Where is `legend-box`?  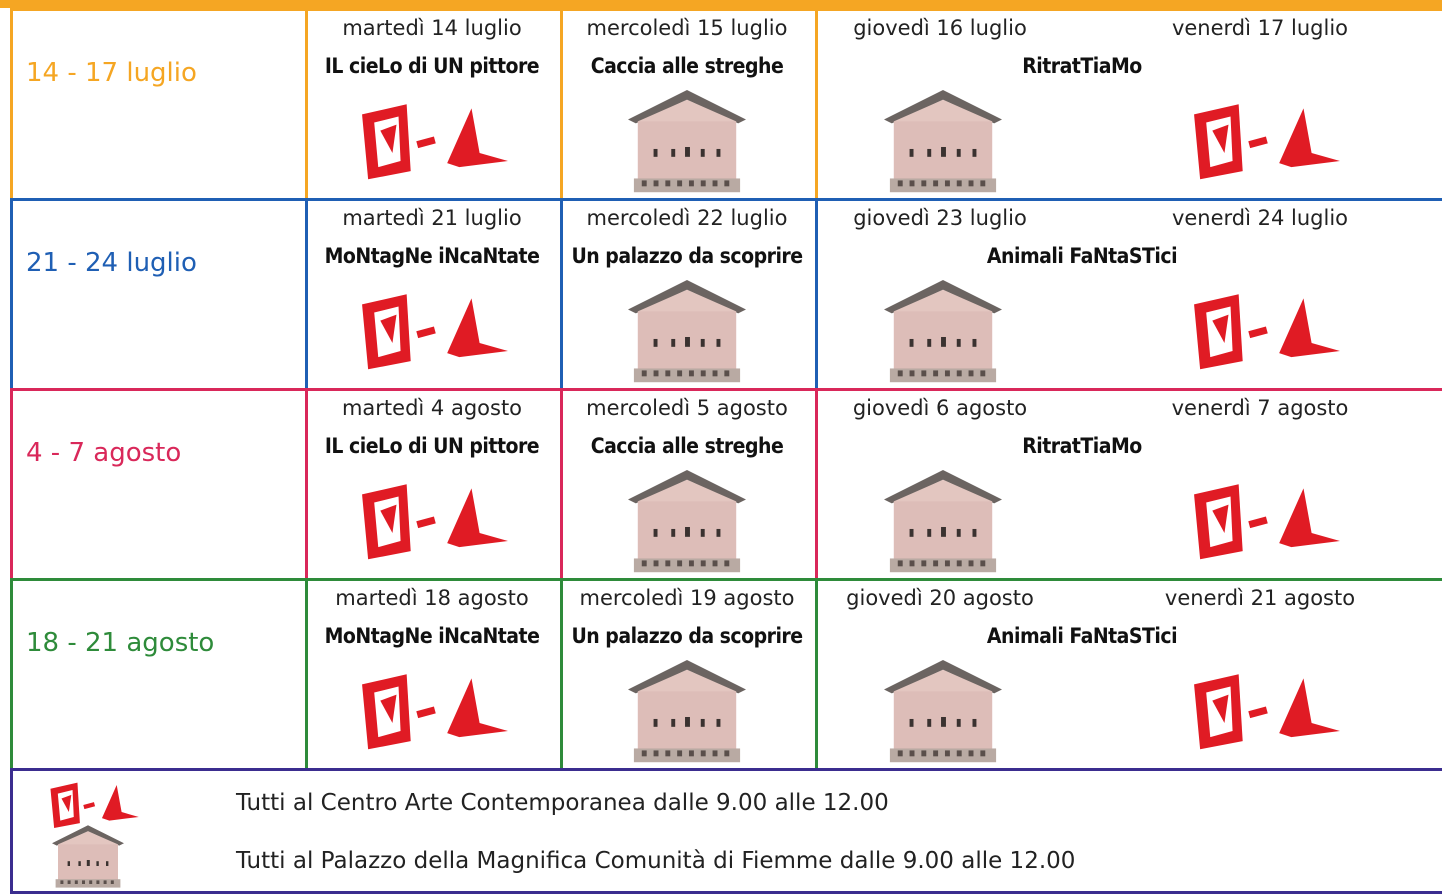 legend-box is located at coordinates (726, 831).